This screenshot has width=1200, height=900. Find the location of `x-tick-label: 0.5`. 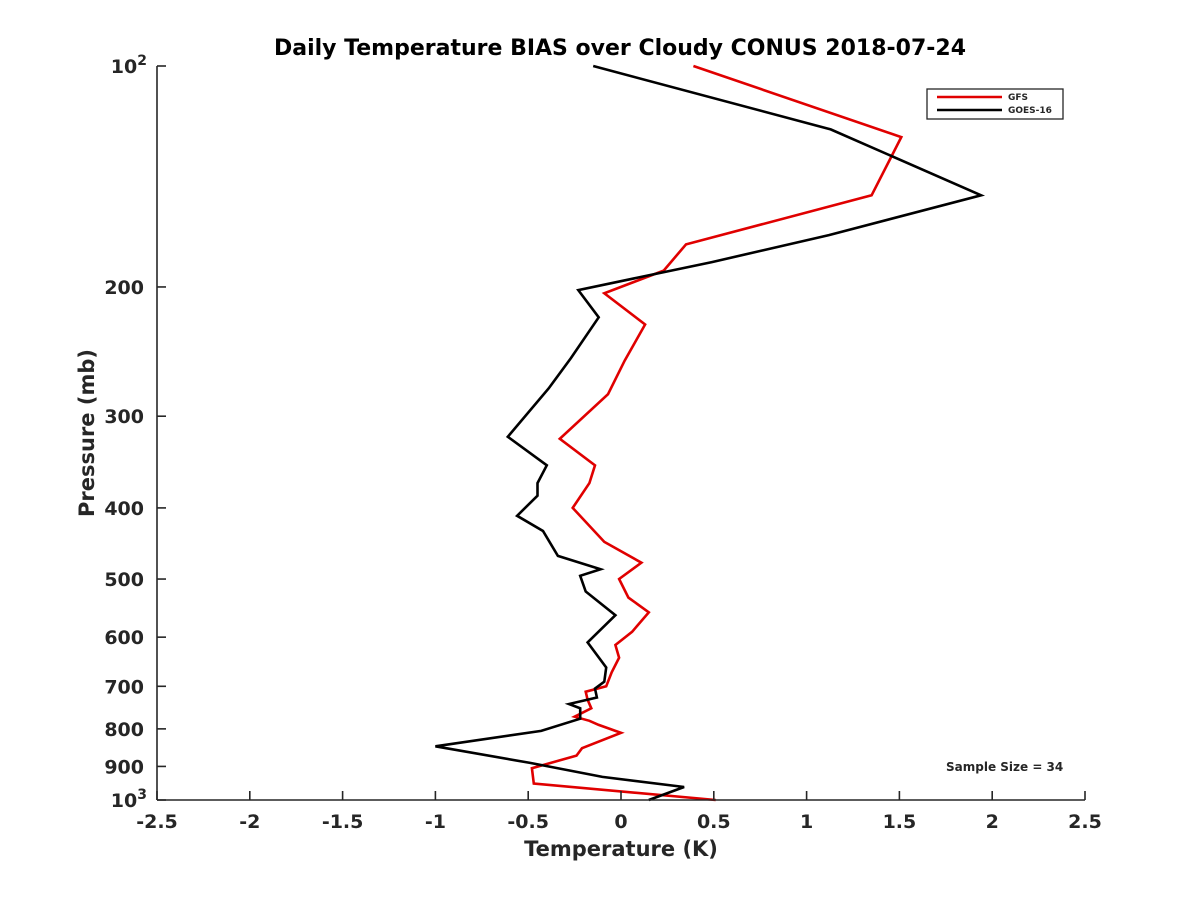

x-tick-label: 0.5 is located at coordinates (714, 822).